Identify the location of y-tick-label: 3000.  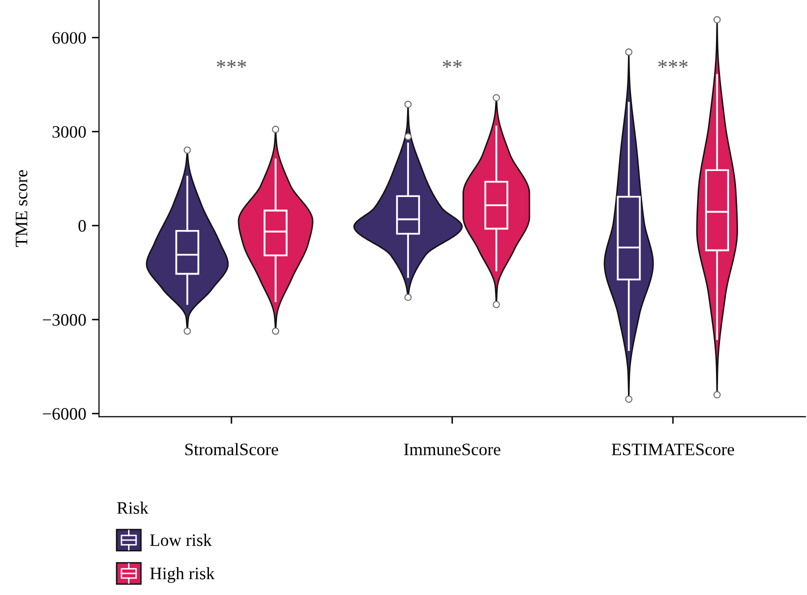
(69, 132).